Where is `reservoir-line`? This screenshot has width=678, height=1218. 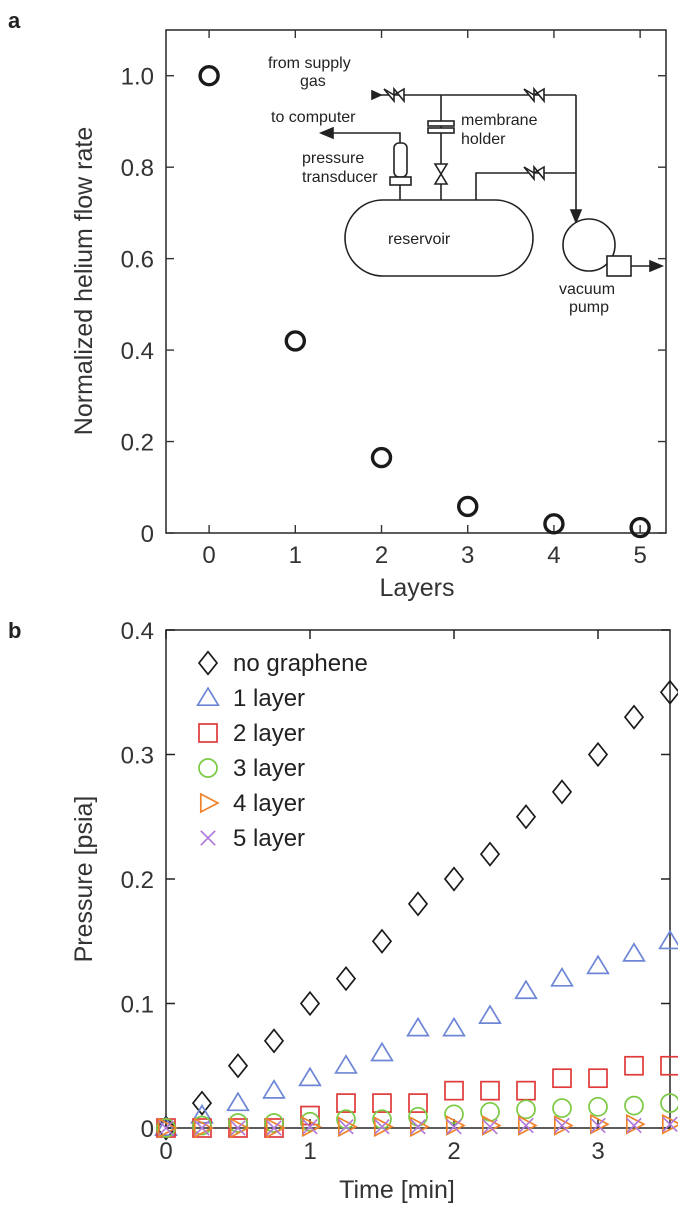
reservoir-line is located at coordinates (525, 186).